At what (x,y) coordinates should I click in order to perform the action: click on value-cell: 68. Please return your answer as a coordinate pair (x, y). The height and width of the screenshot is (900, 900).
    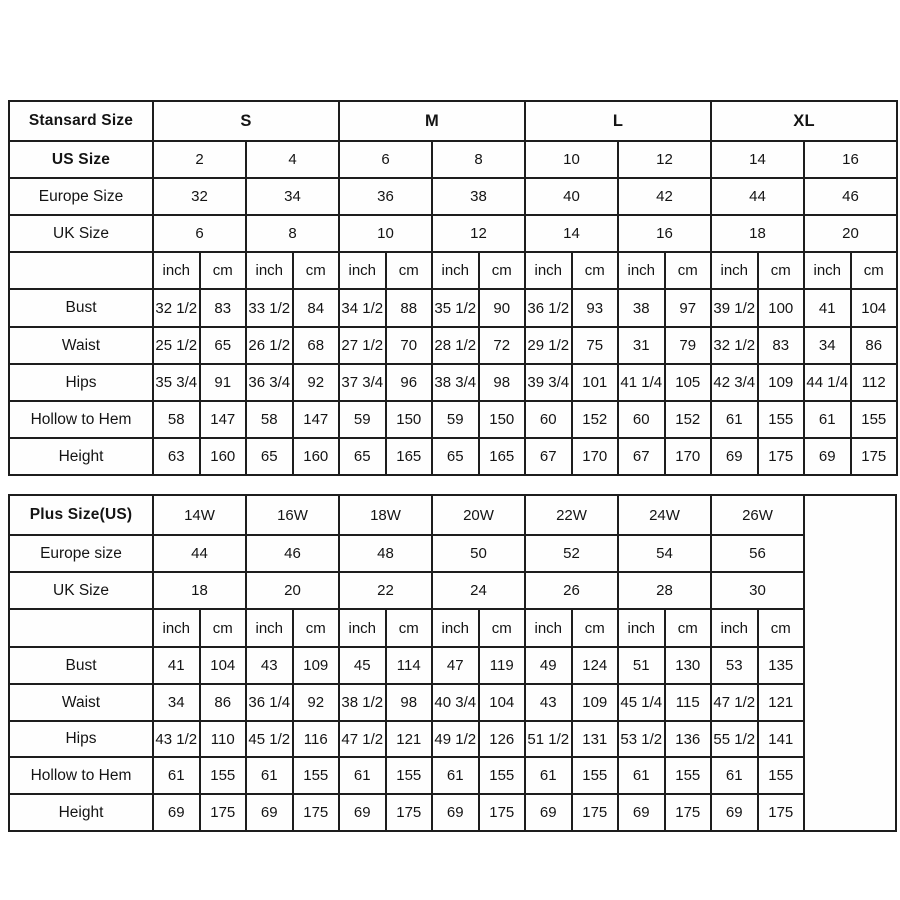
    Looking at the image, I should click on (315, 345).